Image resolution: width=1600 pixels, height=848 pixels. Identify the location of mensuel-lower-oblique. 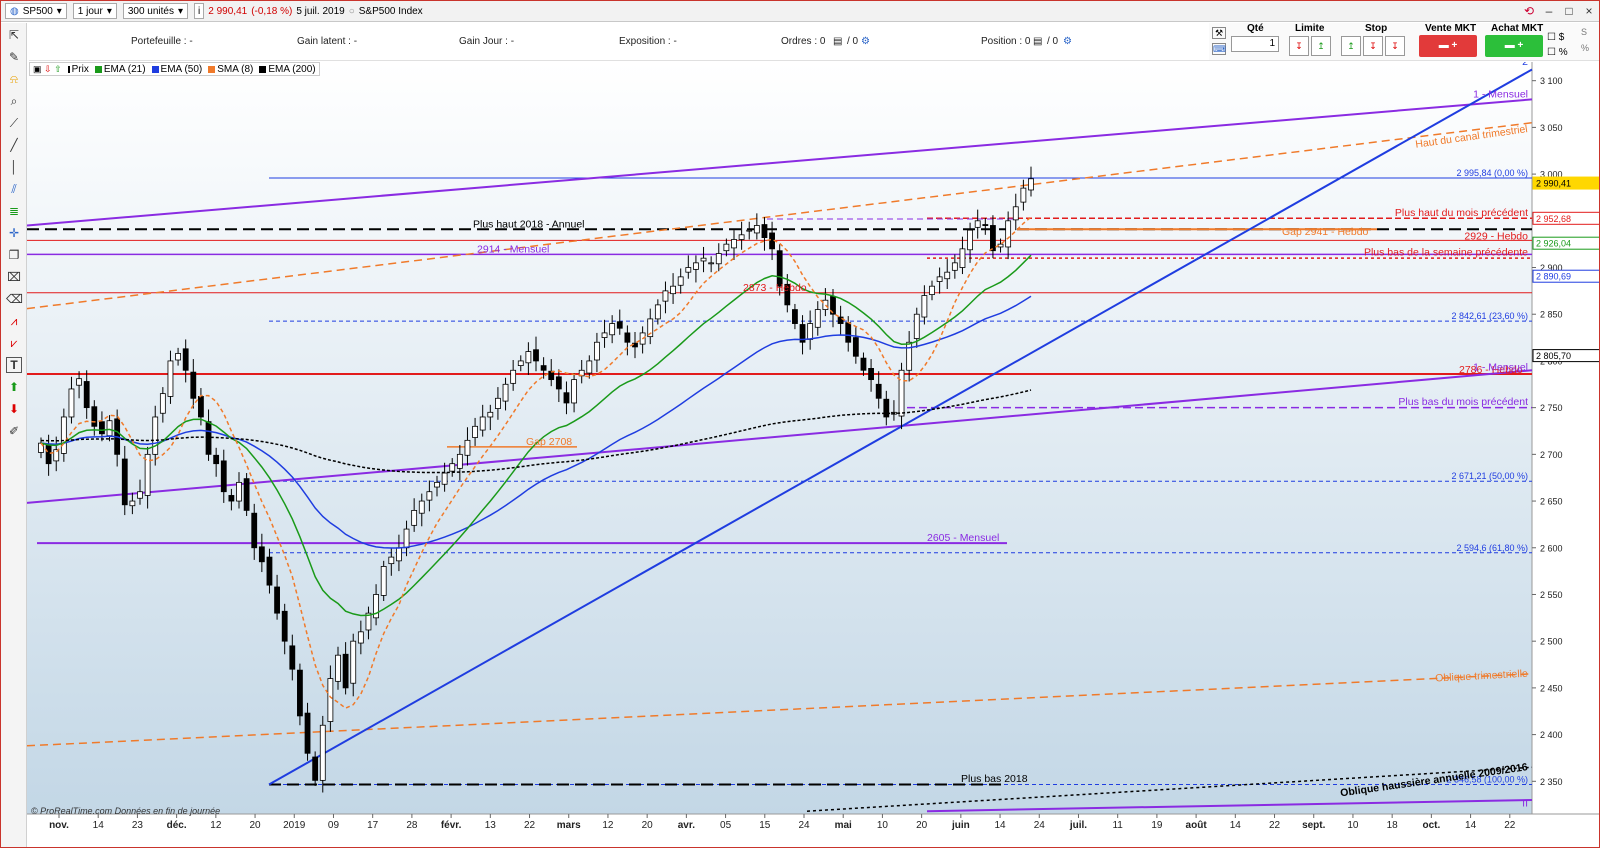
(780, 436).